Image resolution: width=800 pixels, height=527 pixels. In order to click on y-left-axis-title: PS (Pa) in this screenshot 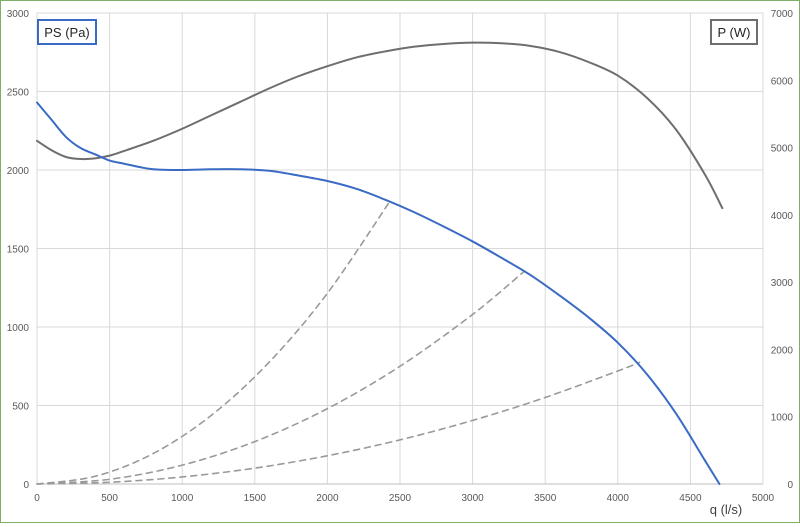, I will do `click(67, 32)`.